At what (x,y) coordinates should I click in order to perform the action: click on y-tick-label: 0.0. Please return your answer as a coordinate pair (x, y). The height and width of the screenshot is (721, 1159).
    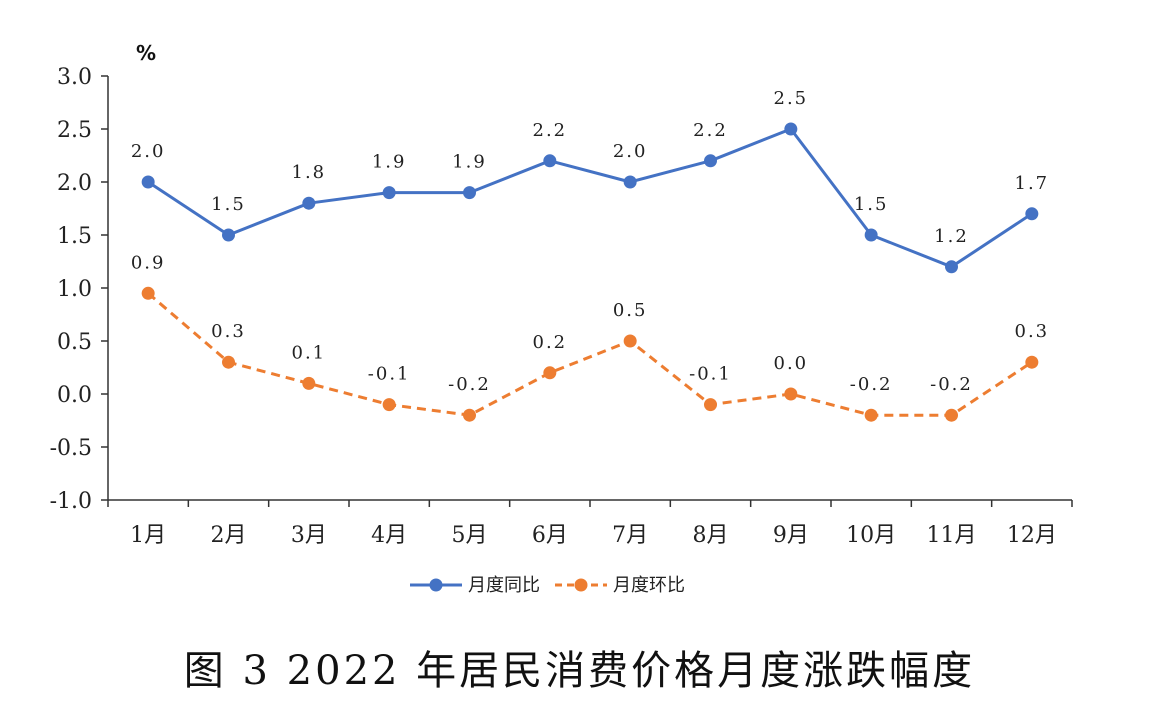
    Looking at the image, I should click on (74, 395).